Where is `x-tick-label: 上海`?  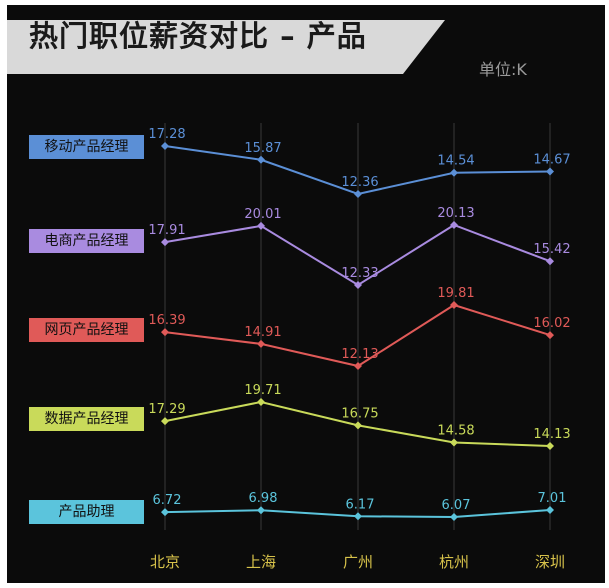 x-tick-label: 上海 is located at coordinates (261, 562).